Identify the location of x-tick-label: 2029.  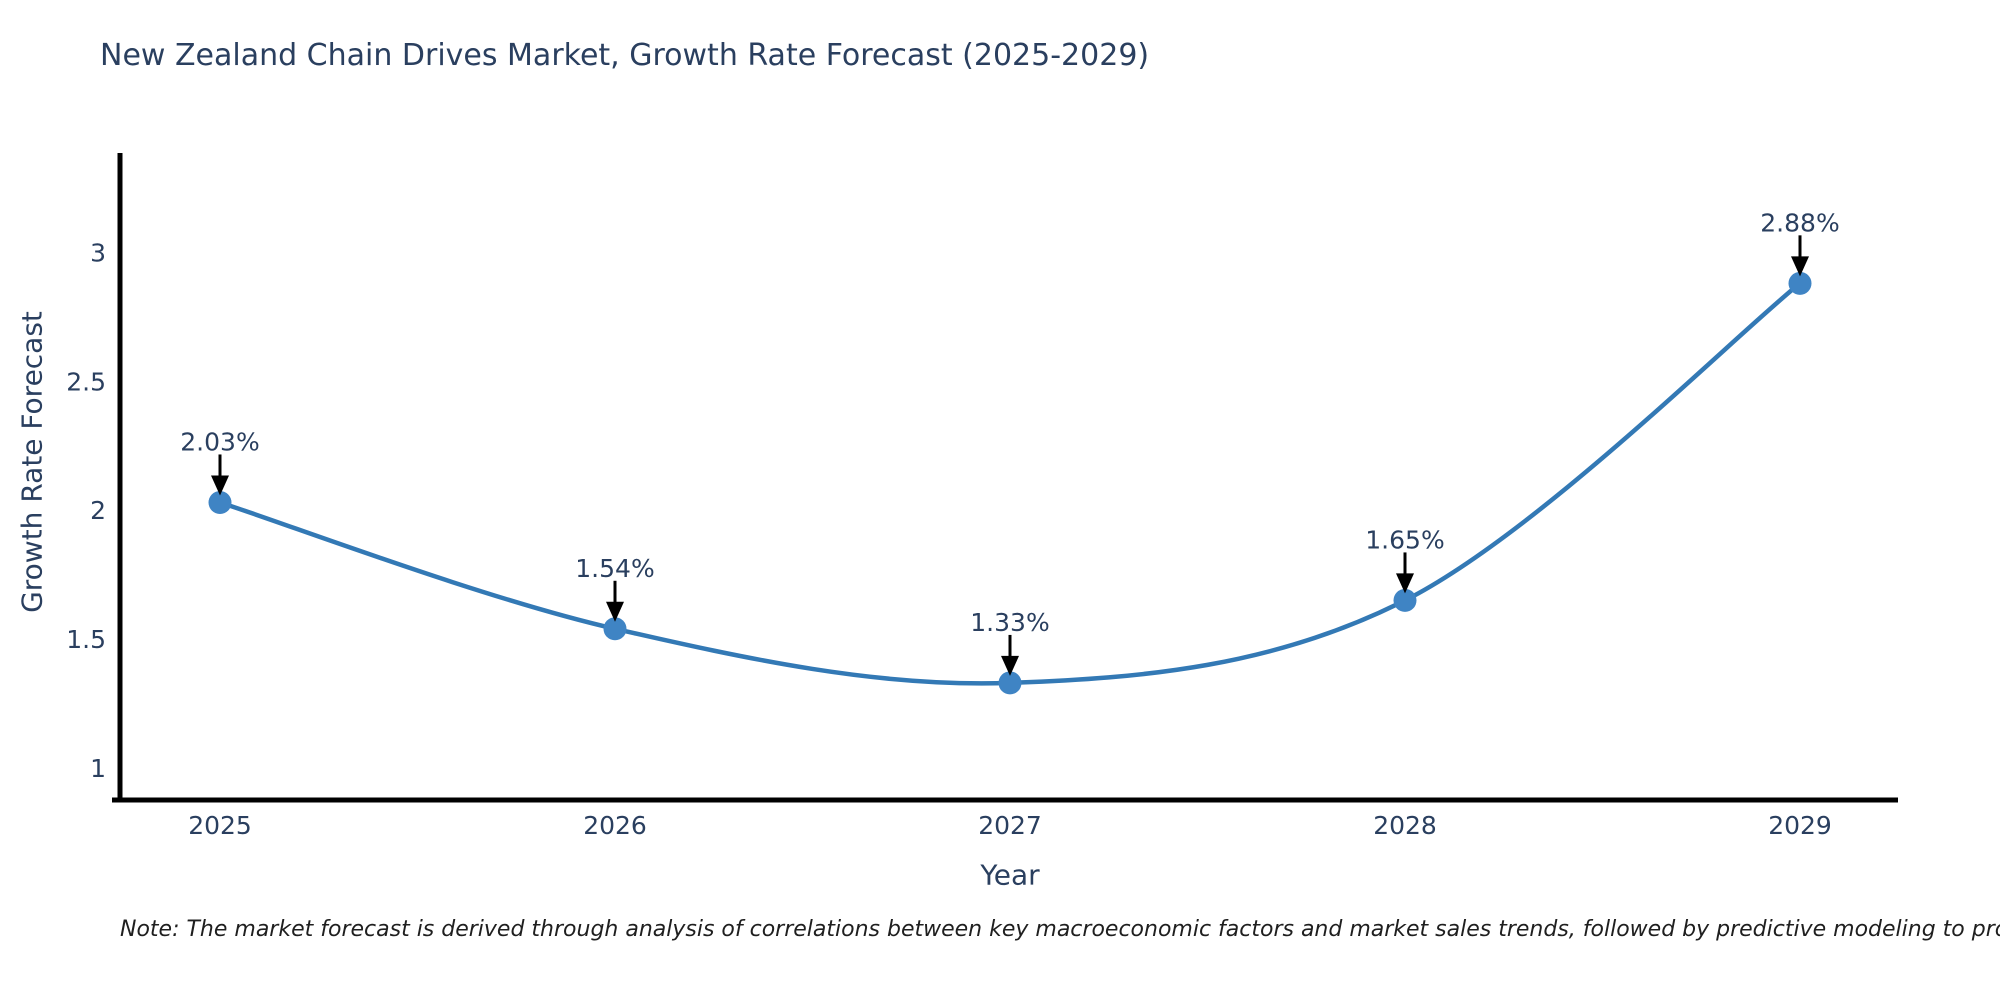
(1800, 825).